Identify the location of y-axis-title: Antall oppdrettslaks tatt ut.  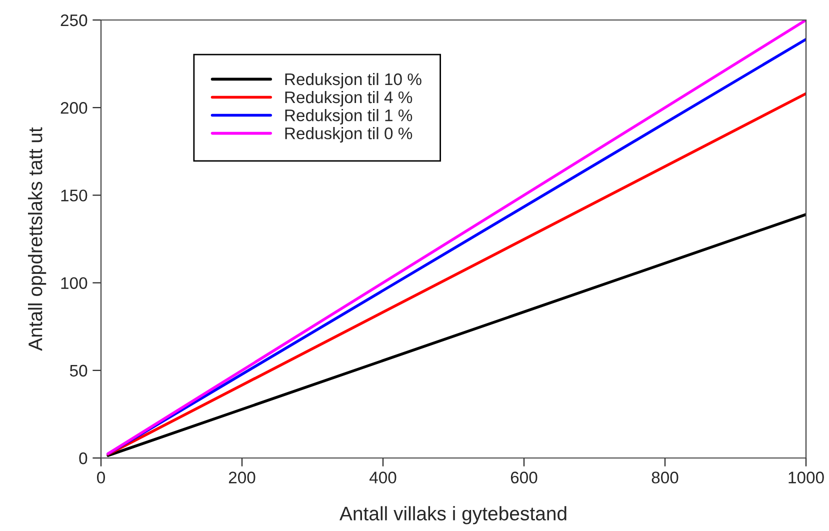
(37, 239).